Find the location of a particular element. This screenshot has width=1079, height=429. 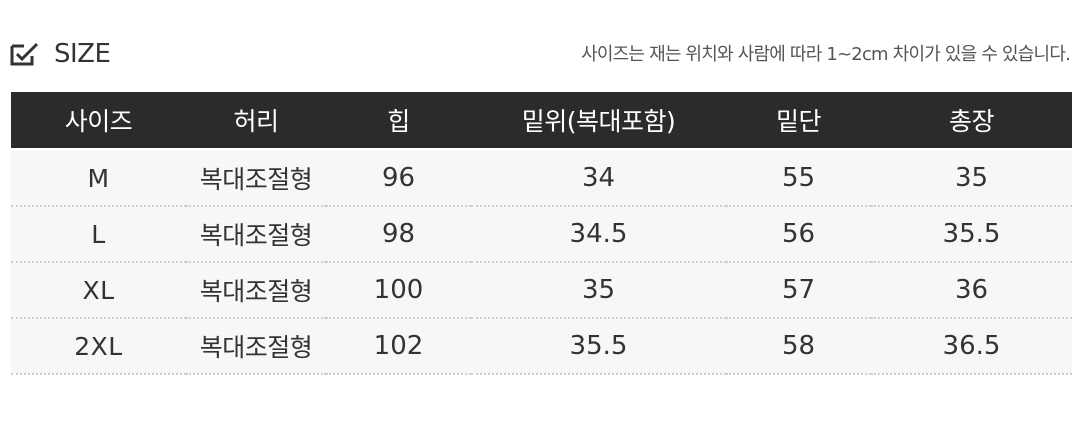

cell-hip: 102 is located at coordinates (398, 346).